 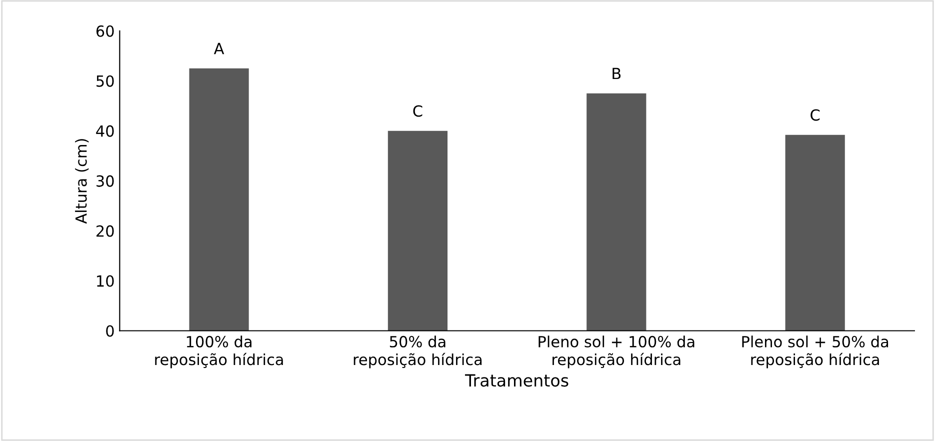 I want to click on y-tick-label: 50, so click(x=105, y=81).